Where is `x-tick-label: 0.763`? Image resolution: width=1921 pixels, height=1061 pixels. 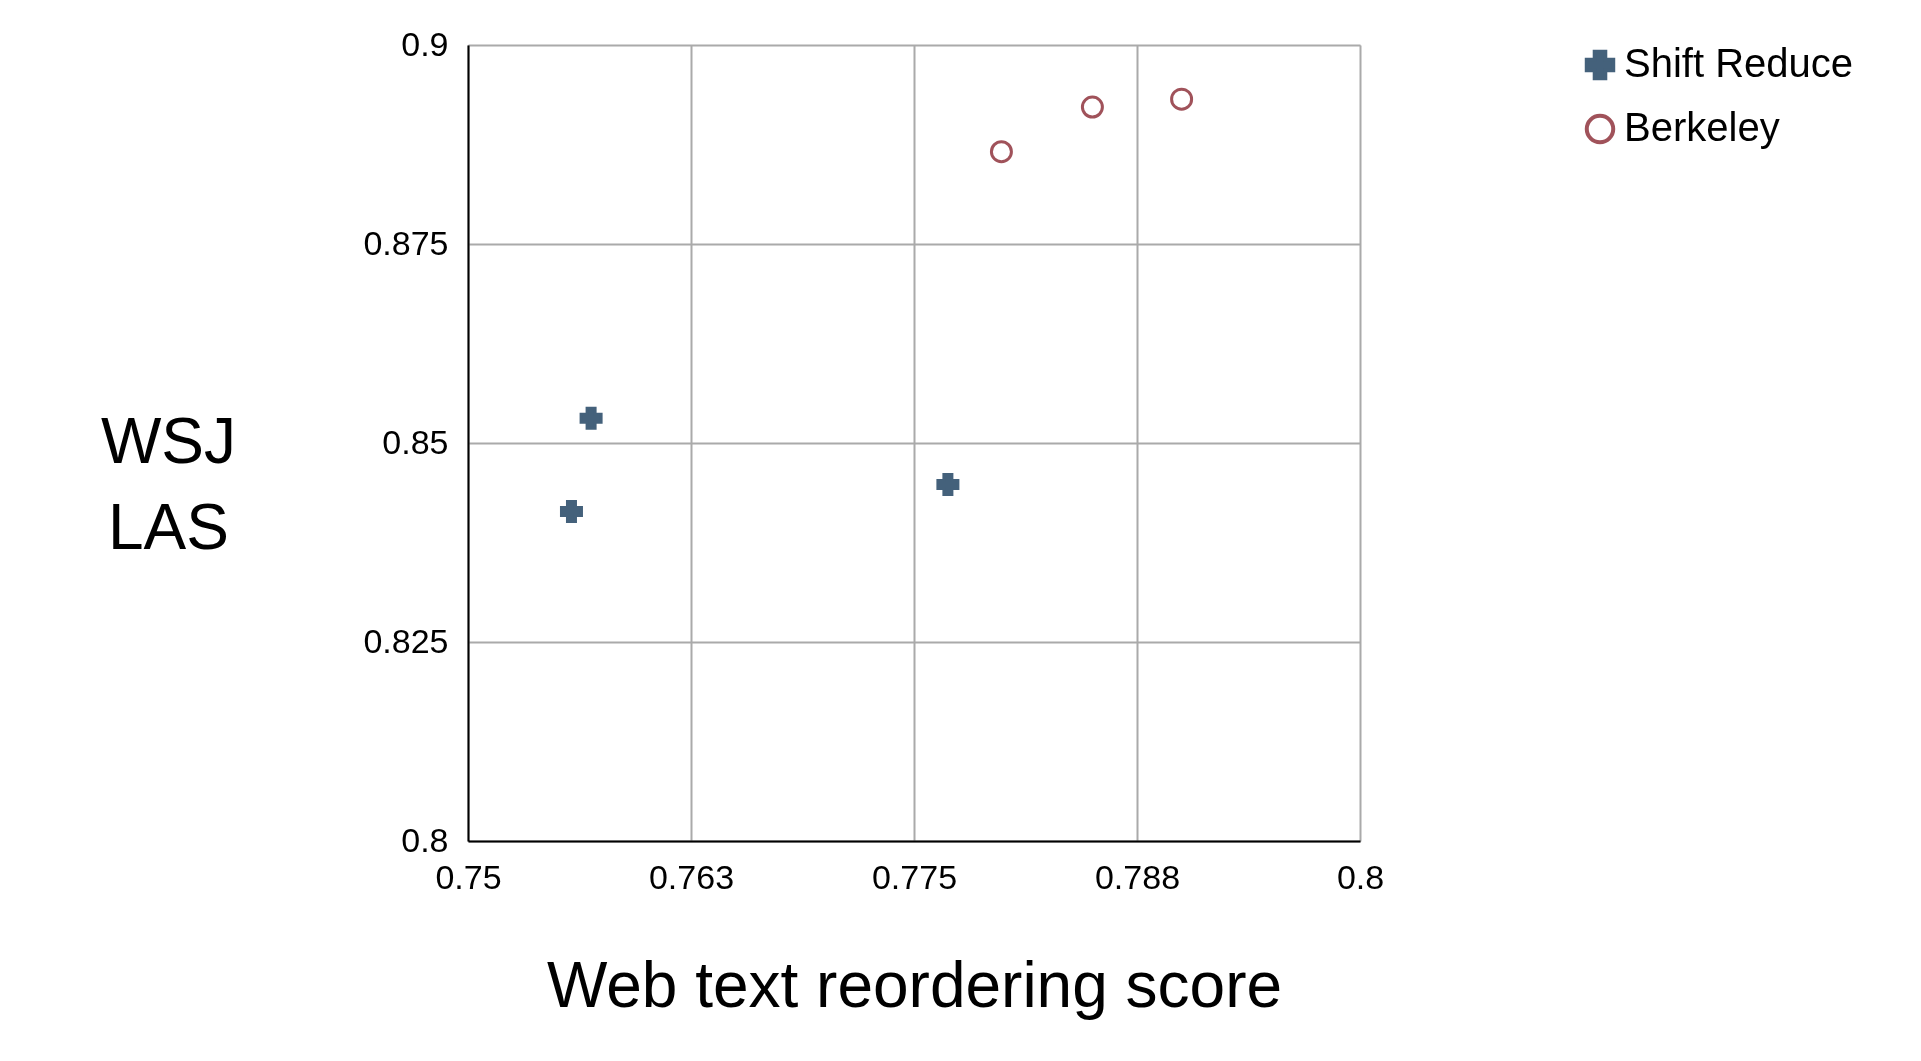
x-tick-label: 0.763 is located at coordinates (691, 876).